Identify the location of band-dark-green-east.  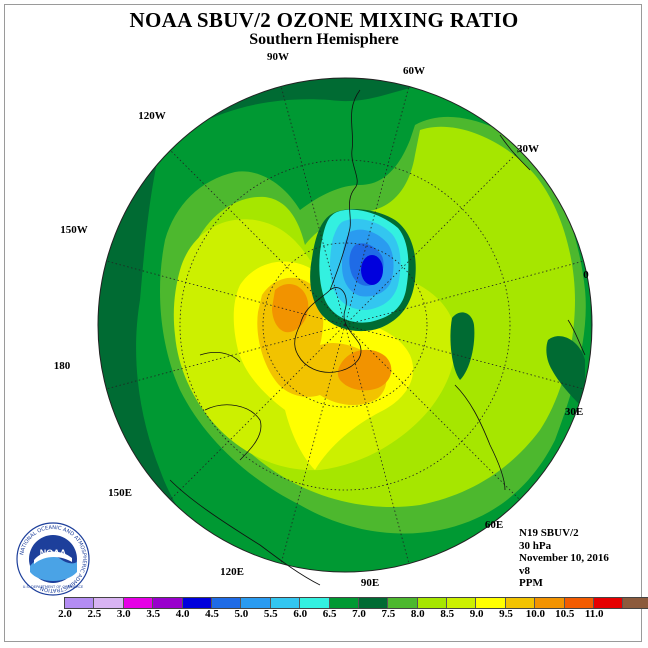
(462, 346).